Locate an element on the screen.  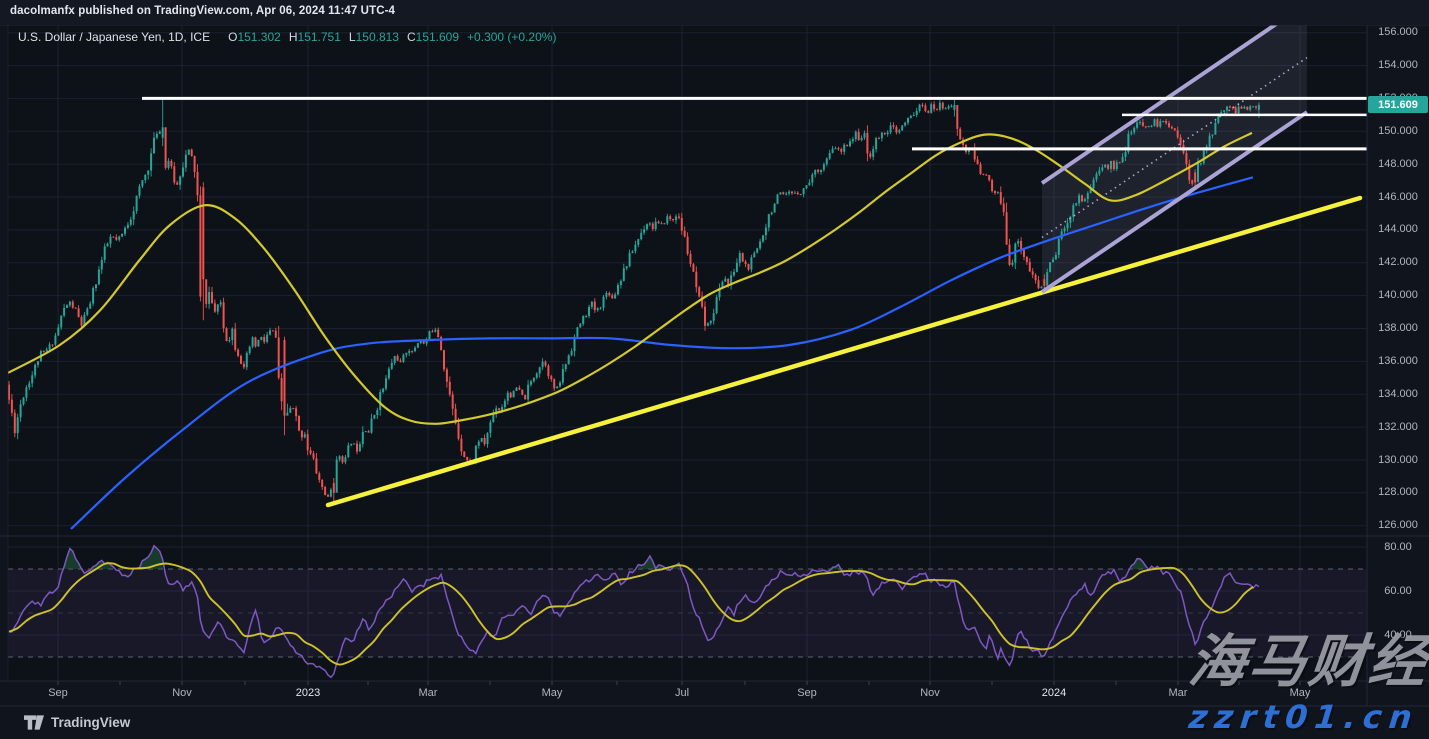
ascending-channel-fill is located at coordinates (1174, 147).